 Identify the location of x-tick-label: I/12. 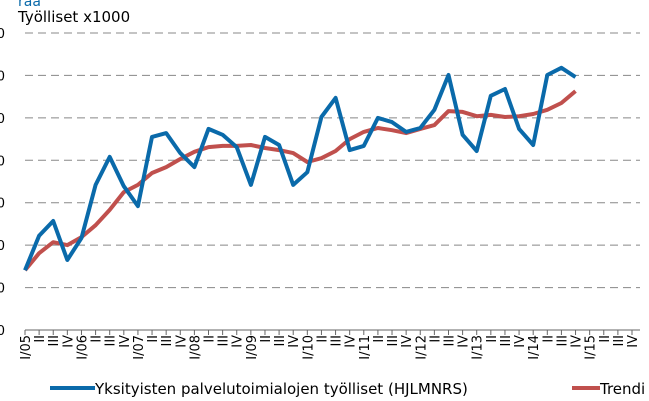
(421, 347).